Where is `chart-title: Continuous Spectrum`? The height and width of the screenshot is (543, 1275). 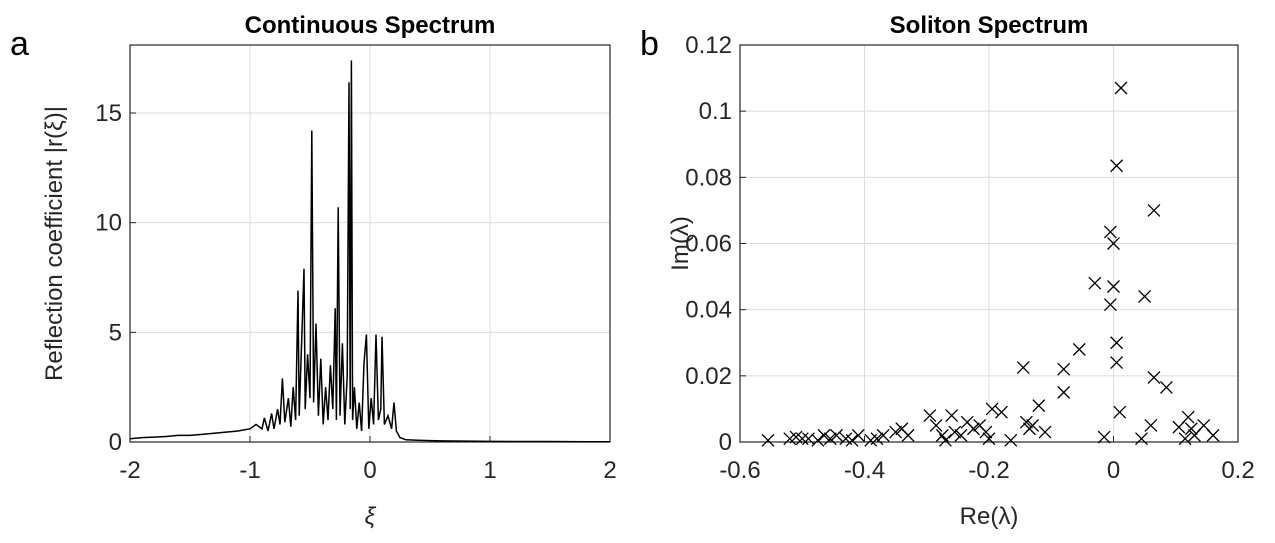
chart-title: Continuous Spectrum is located at coordinates (370, 25).